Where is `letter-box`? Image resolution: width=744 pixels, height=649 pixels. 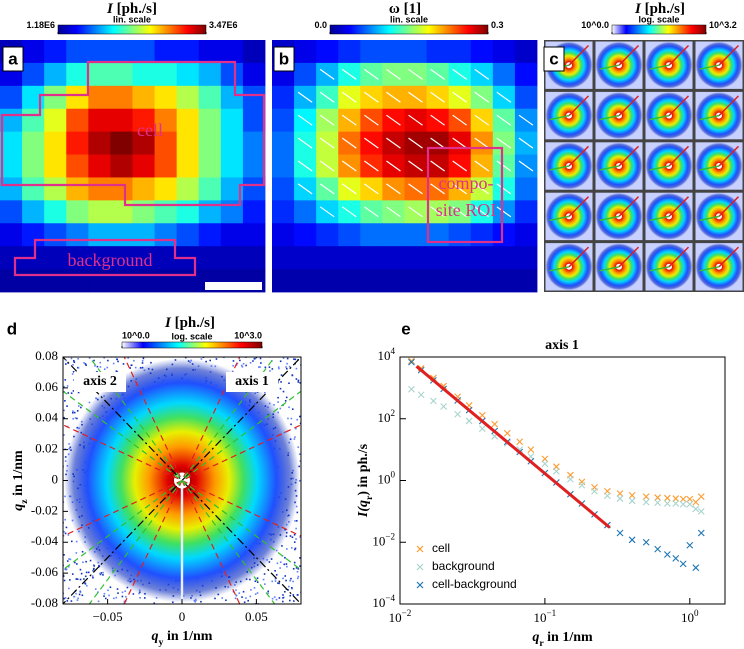 letter-box is located at coordinates (13, 59).